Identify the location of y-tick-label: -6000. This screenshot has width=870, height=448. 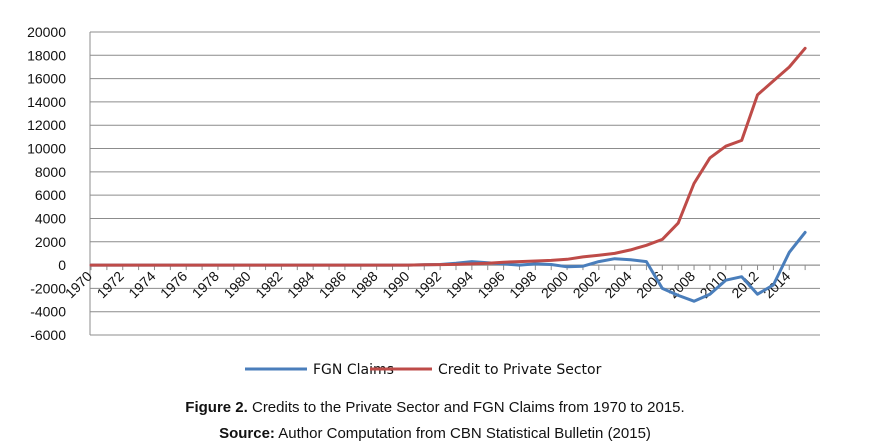
(48, 335).